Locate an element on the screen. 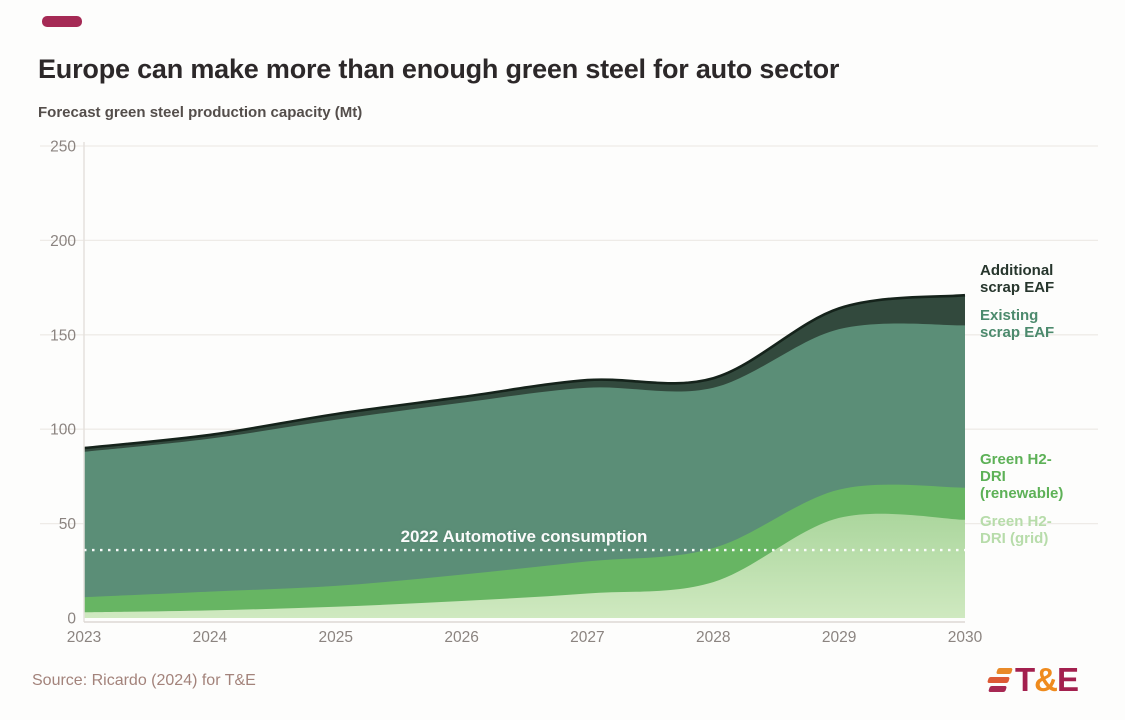  x-axis-tick-label: 2023 is located at coordinates (84, 637).